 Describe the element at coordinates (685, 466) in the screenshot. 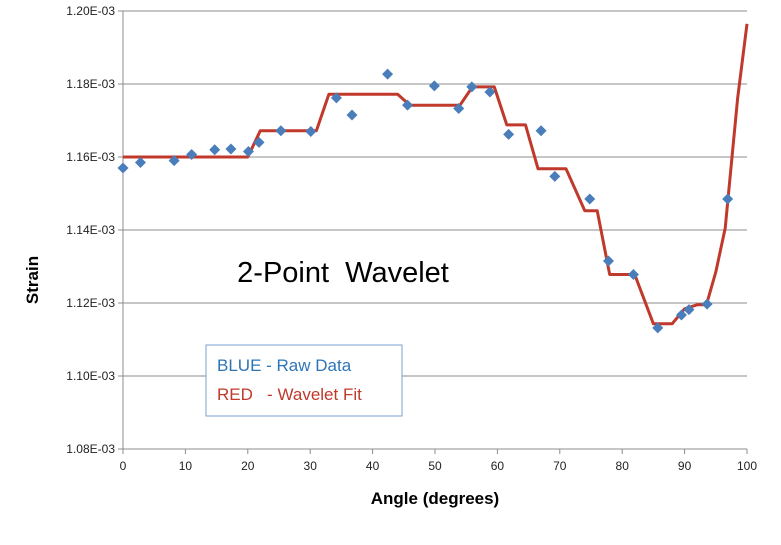

I see `x-tick-label: 90` at that location.